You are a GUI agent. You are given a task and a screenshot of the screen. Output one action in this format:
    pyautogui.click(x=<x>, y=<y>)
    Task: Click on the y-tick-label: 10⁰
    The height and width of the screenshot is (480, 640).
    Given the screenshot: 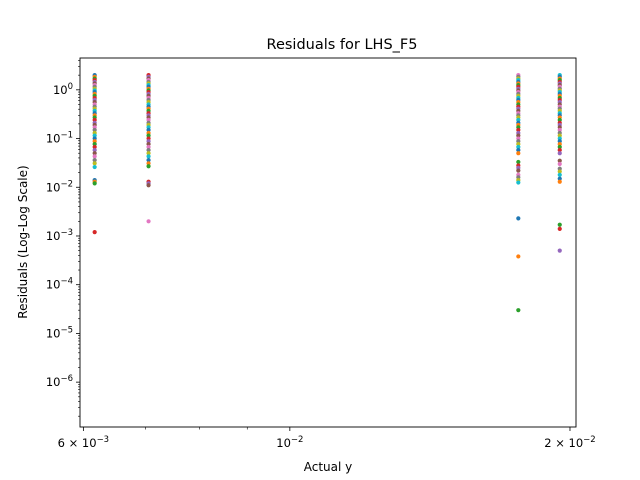 What is the action you would take?
    pyautogui.click(x=63, y=89)
    